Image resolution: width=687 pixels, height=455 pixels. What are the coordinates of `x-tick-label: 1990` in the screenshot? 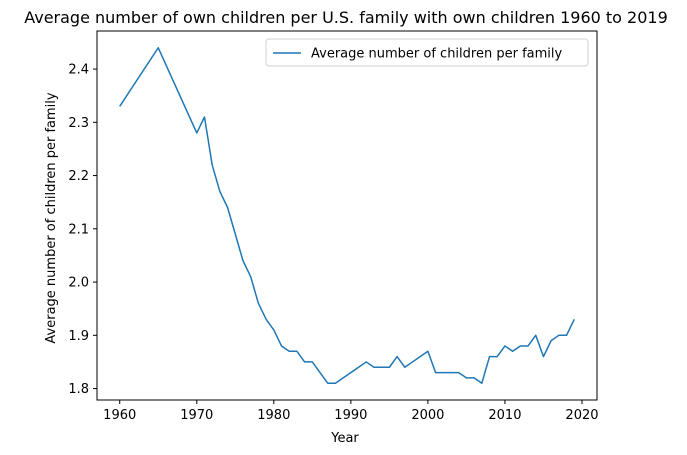 It's located at (350, 415).